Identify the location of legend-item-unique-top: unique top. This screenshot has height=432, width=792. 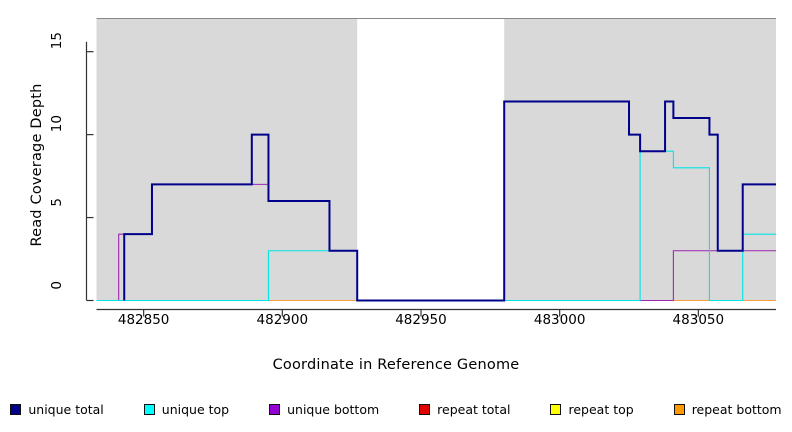
(186, 409).